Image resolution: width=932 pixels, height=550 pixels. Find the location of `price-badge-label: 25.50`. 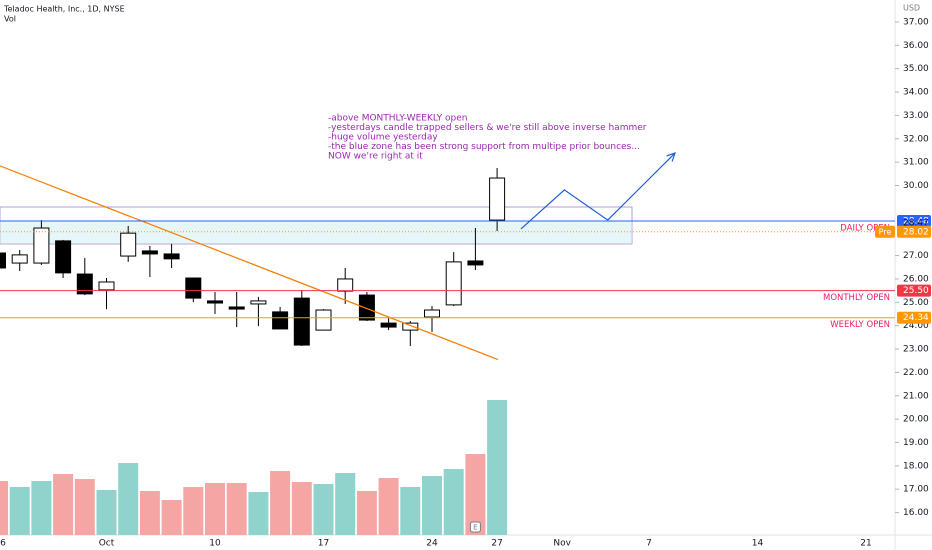

price-badge-label: 25.50 is located at coordinates (916, 291).